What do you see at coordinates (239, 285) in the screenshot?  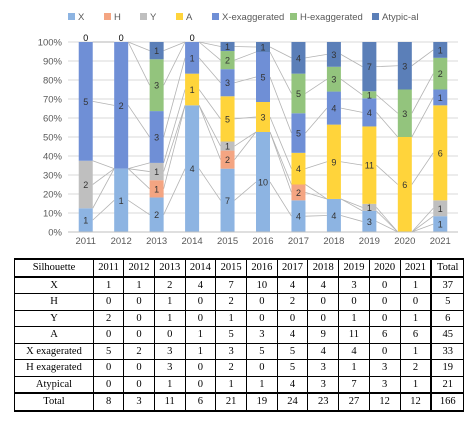 I see `table-row: X 1 1 2 4 7 10 4 4 3 0 1 37` at bounding box center [239, 285].